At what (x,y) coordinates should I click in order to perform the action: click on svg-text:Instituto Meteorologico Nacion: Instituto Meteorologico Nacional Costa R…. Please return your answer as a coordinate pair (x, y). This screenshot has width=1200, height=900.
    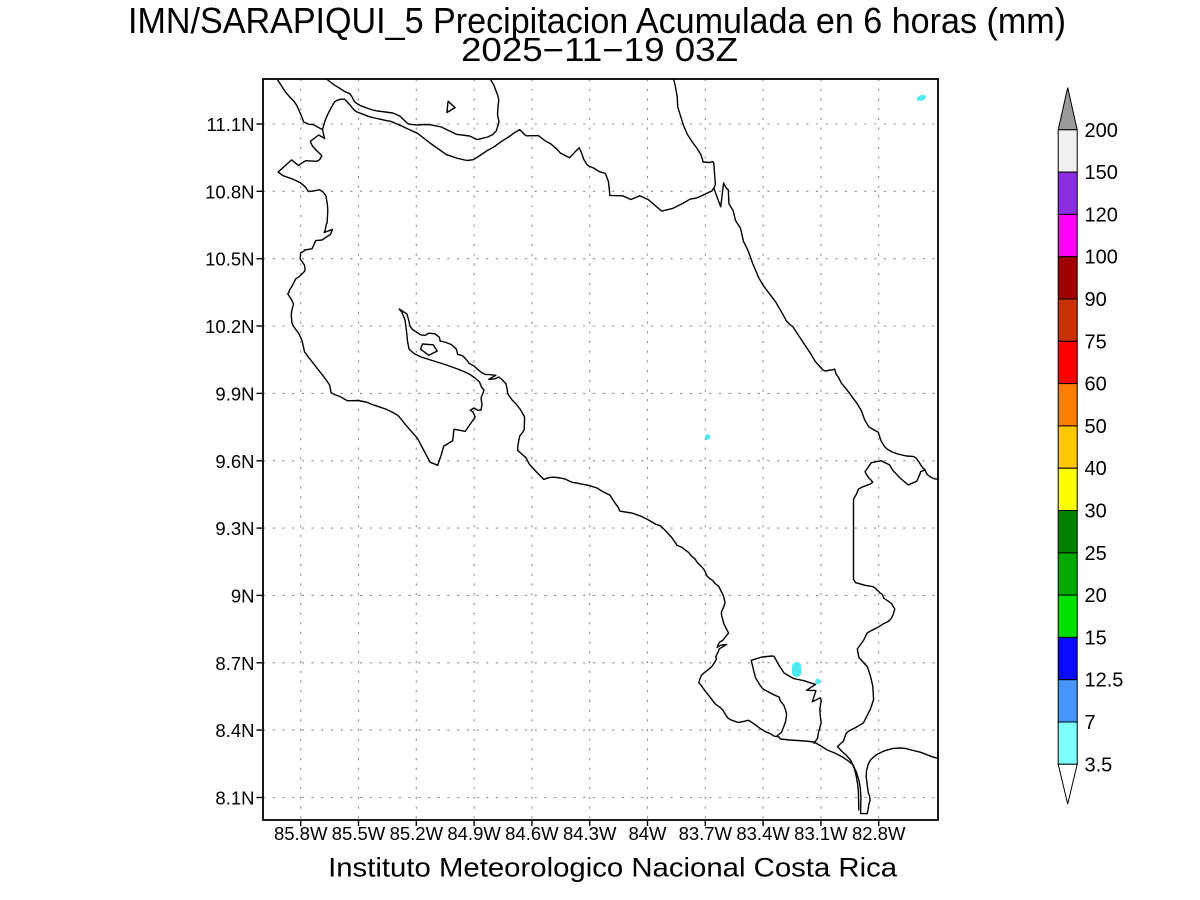
    Looking at the image, I should click on (613, 868).